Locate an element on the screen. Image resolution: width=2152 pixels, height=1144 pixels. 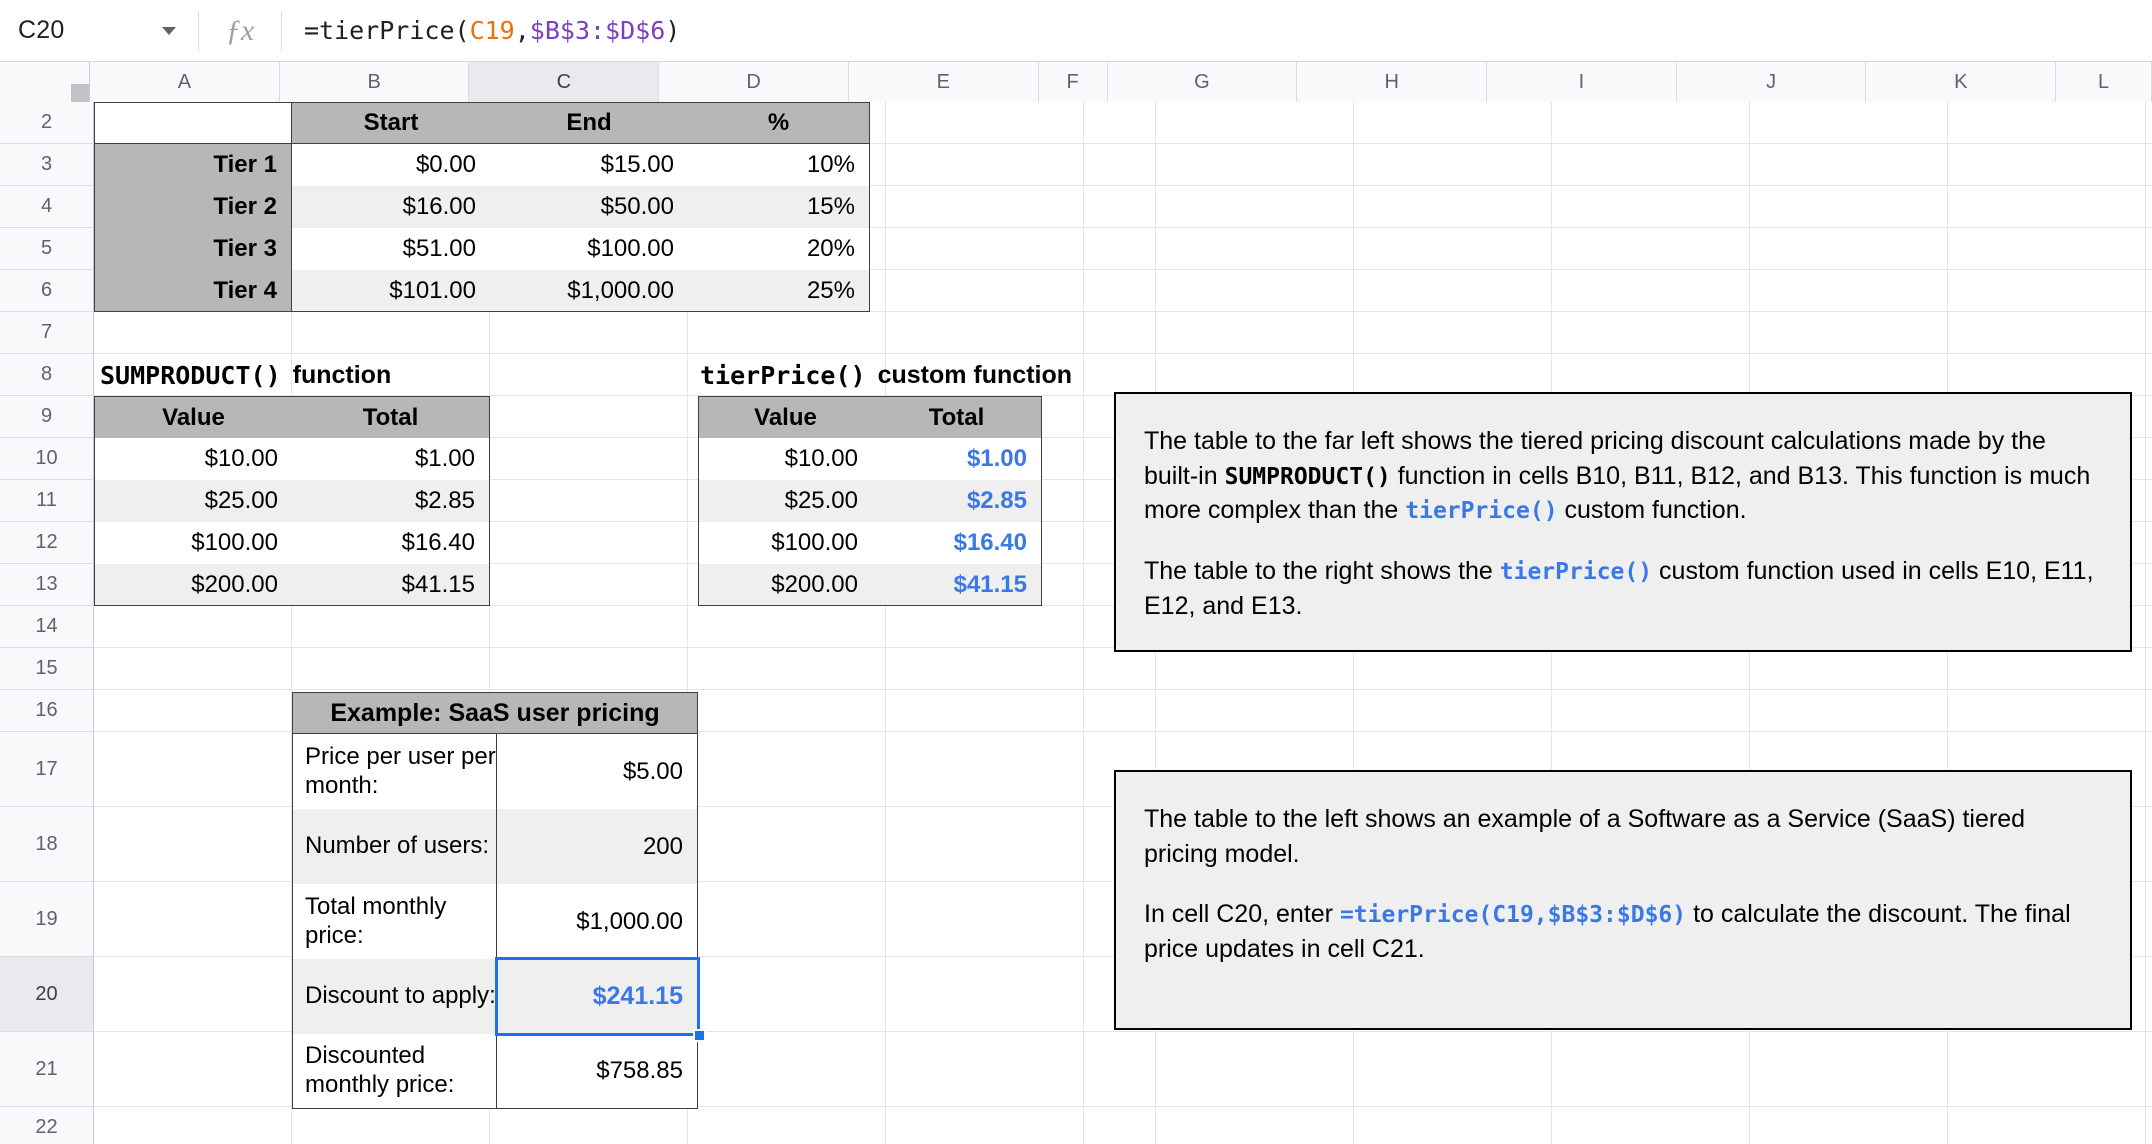
formula-bar: C20 ƒx =tierPrice(C19, $B$3:$D$6) is located at coordinates (1076, 31).